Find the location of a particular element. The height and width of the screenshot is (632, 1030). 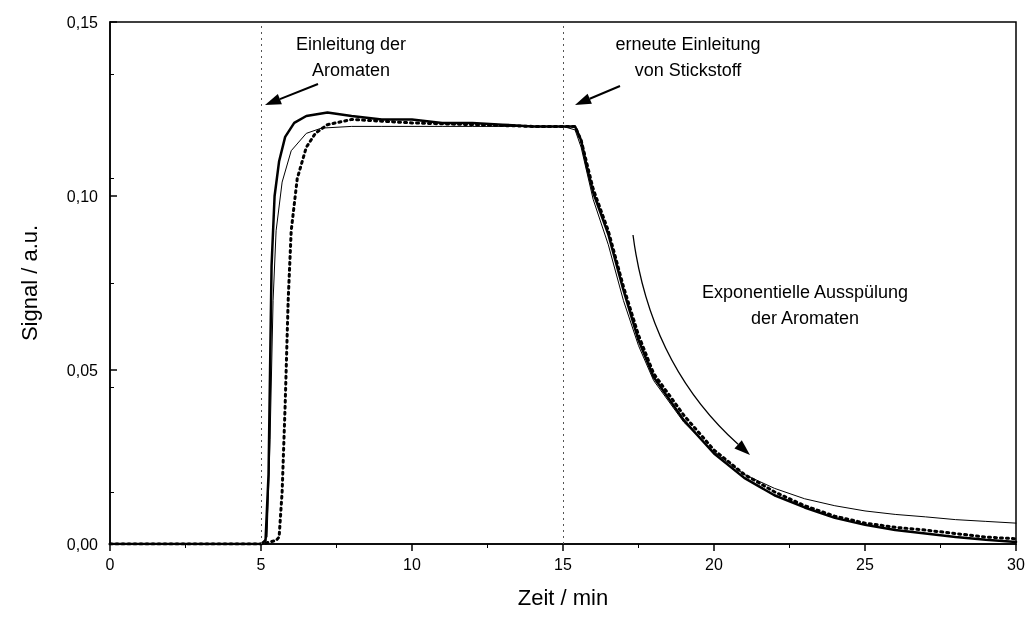

x-tick-label: 25 is located at coordinates (865, 564).